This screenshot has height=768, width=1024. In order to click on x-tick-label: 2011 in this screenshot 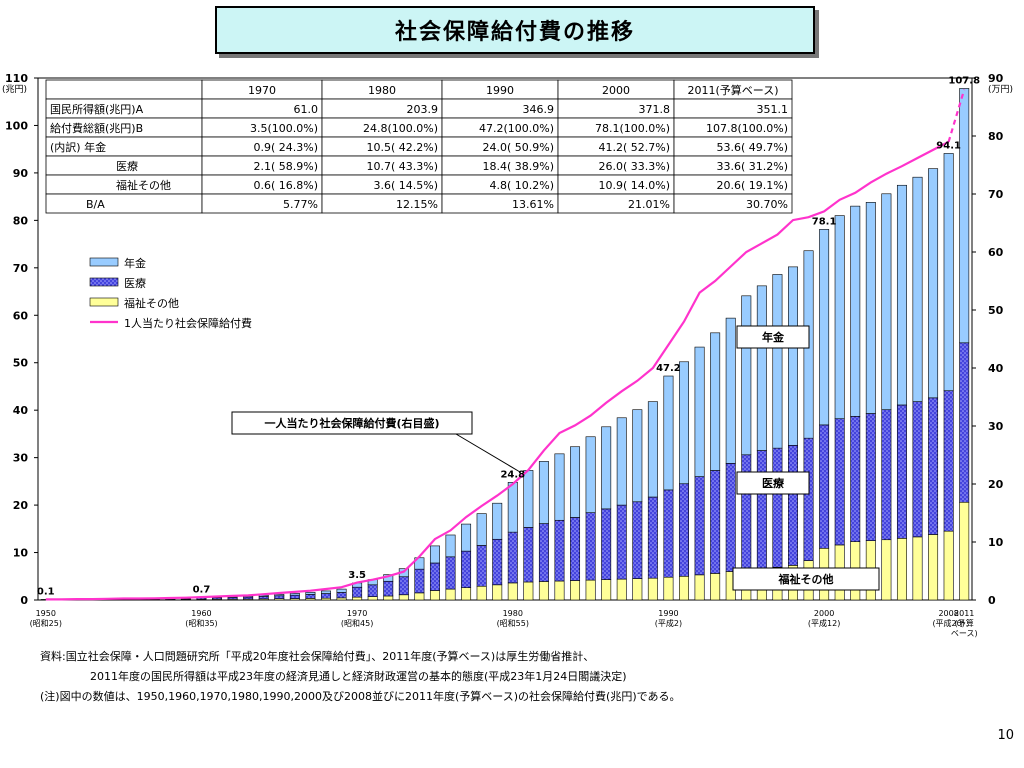, I will do `click(964, 613)`.